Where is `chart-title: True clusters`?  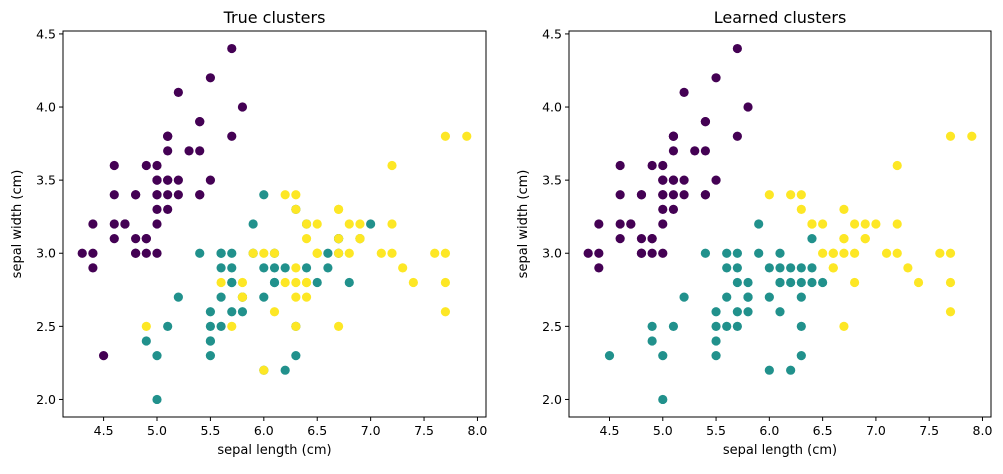 chart-title: True clusters is located at coordinates (274, 17).